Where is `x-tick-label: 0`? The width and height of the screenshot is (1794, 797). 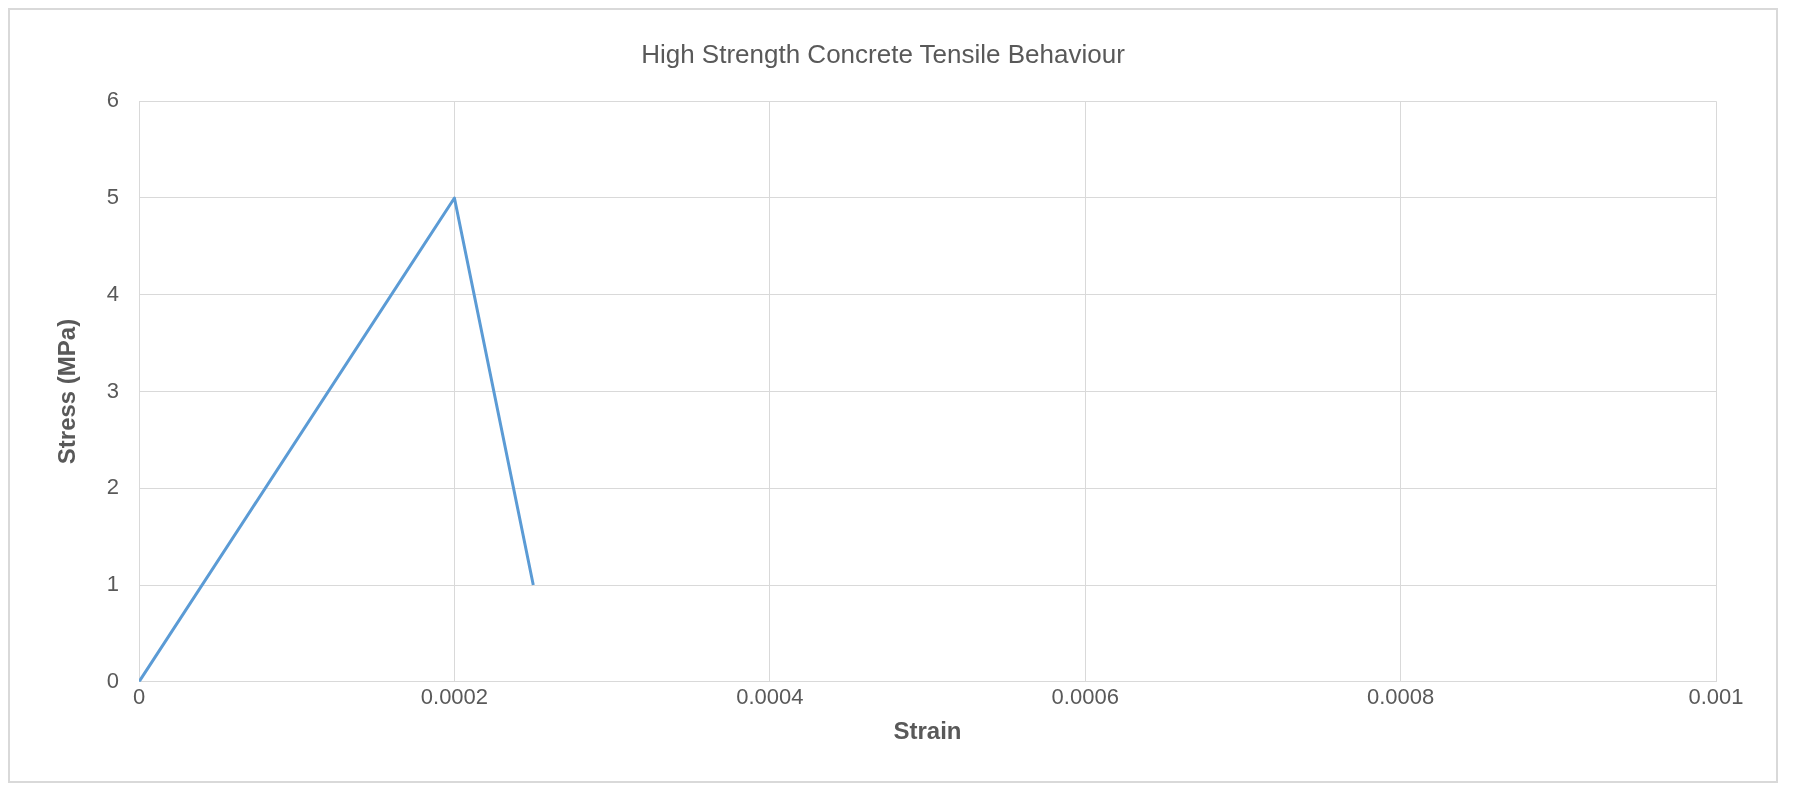
x-tick-label: 0 is located at coordinates (139, 697).